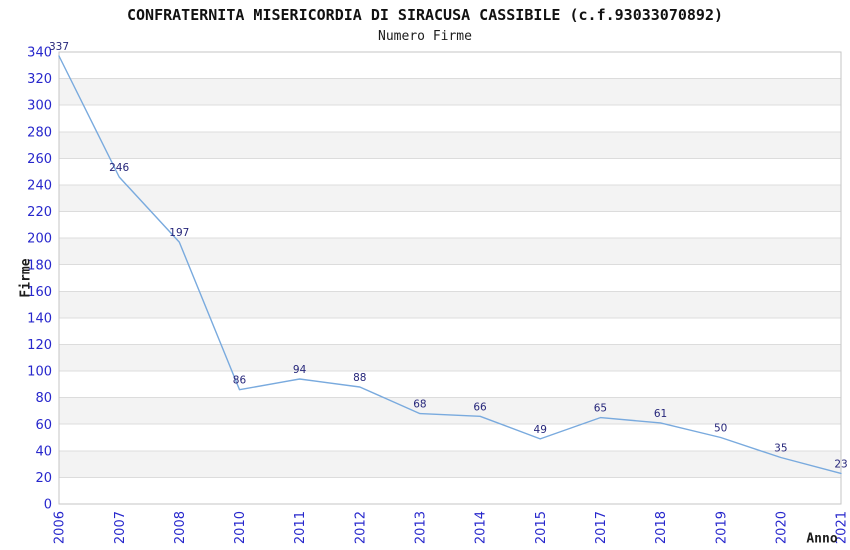 Image resolution: width=850 pixels, height=550 pixels. I want to click on point-label: 35, so click(780, 448).